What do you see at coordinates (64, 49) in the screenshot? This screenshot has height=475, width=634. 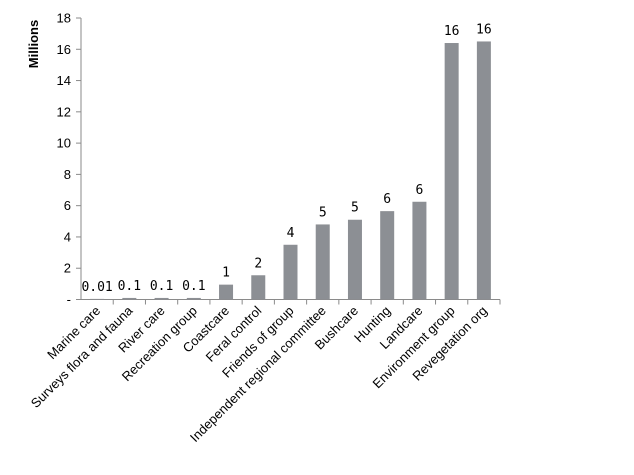 I see `y-tick-label: 16` at bounding box center [64, 49].